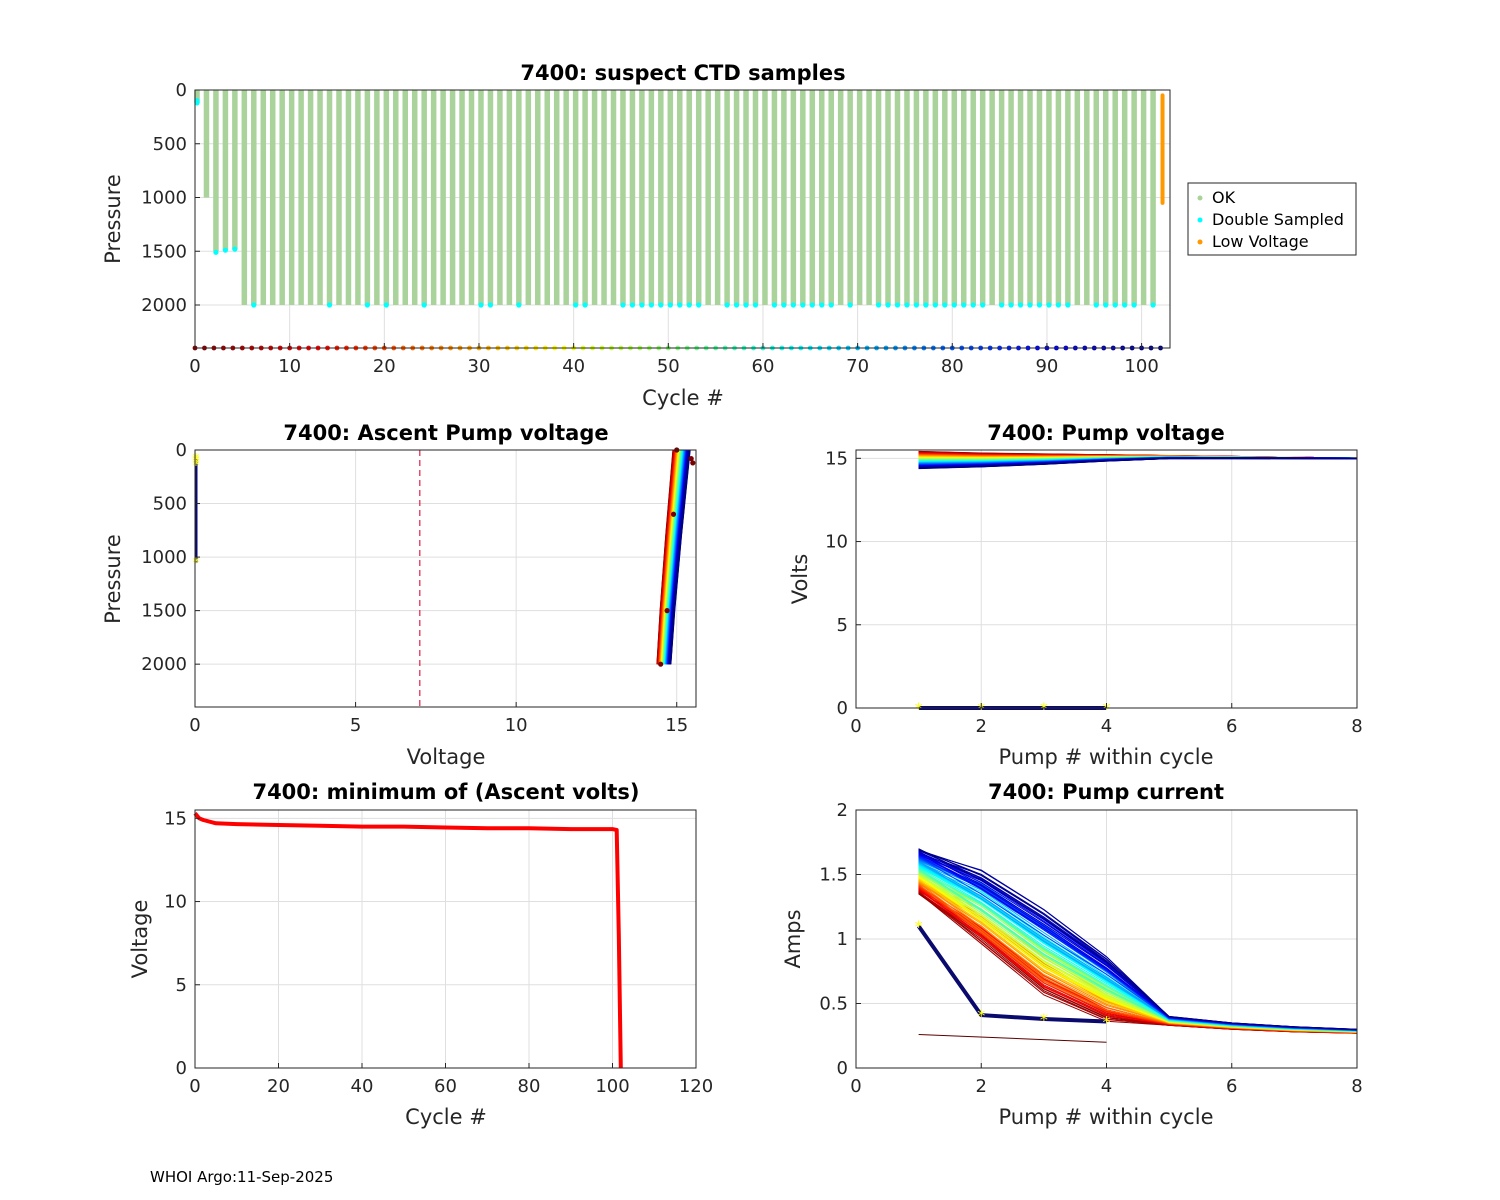 The width and height of the screenshot is (1500, 1200). I want to click on pumpi-title: 7400: Pump current, so click(1106, 792).